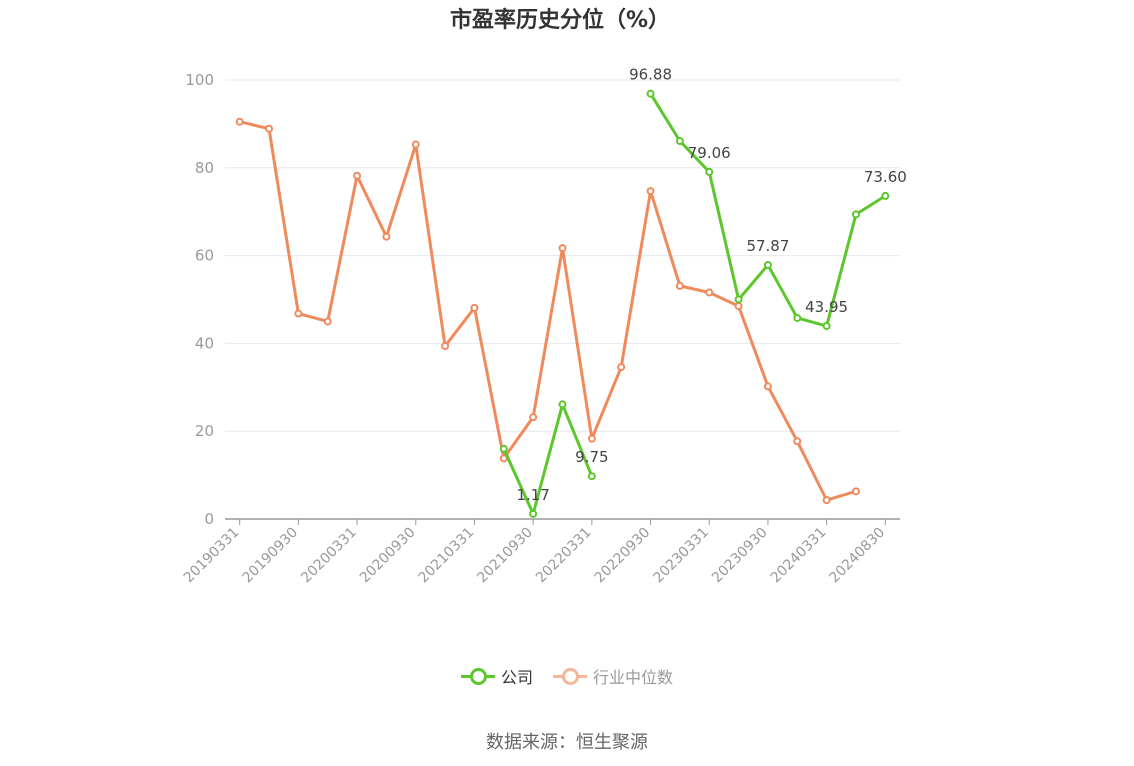 The image size is (1134, 766). What do you see at coordinates (477, 676) in the screenshot?
I see `legend-company-symbol-icon` at bounding box center [477, 676].